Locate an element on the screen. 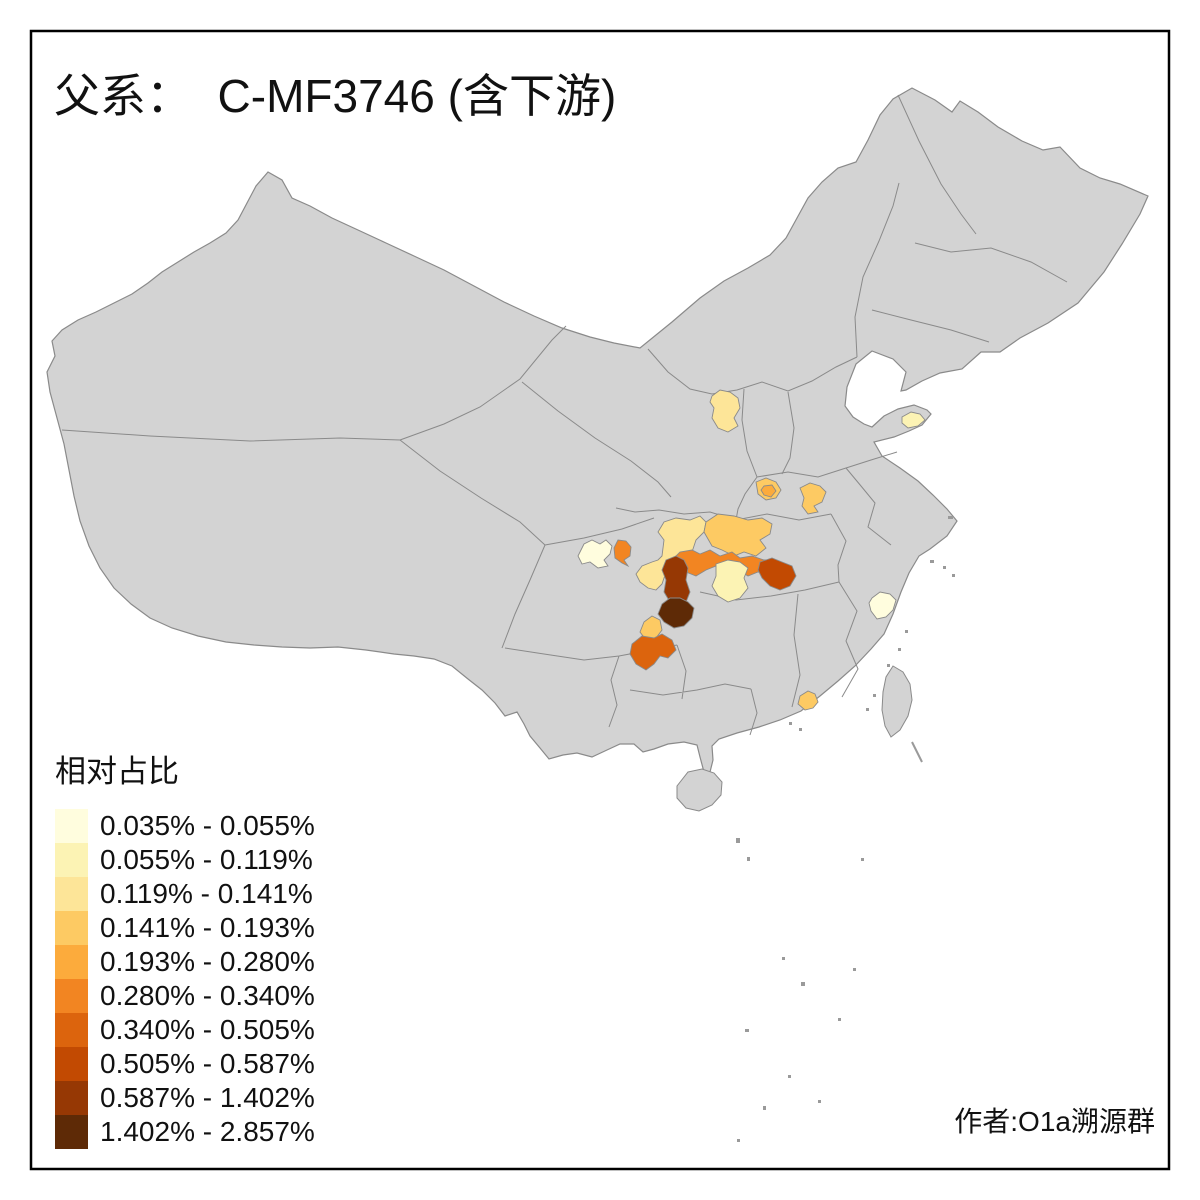  region-chongqing-darkest is located at coordinates (676, 613).